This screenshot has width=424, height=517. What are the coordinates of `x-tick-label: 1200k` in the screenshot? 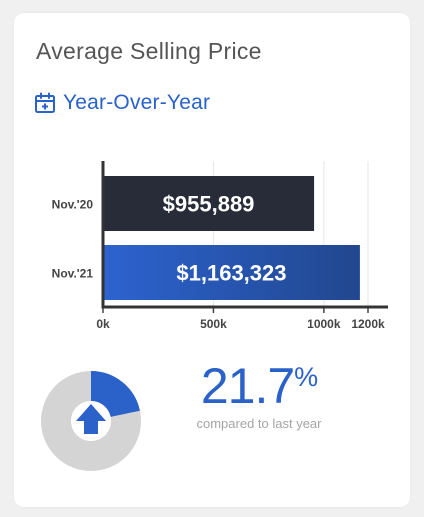 It's located at (368, 324).